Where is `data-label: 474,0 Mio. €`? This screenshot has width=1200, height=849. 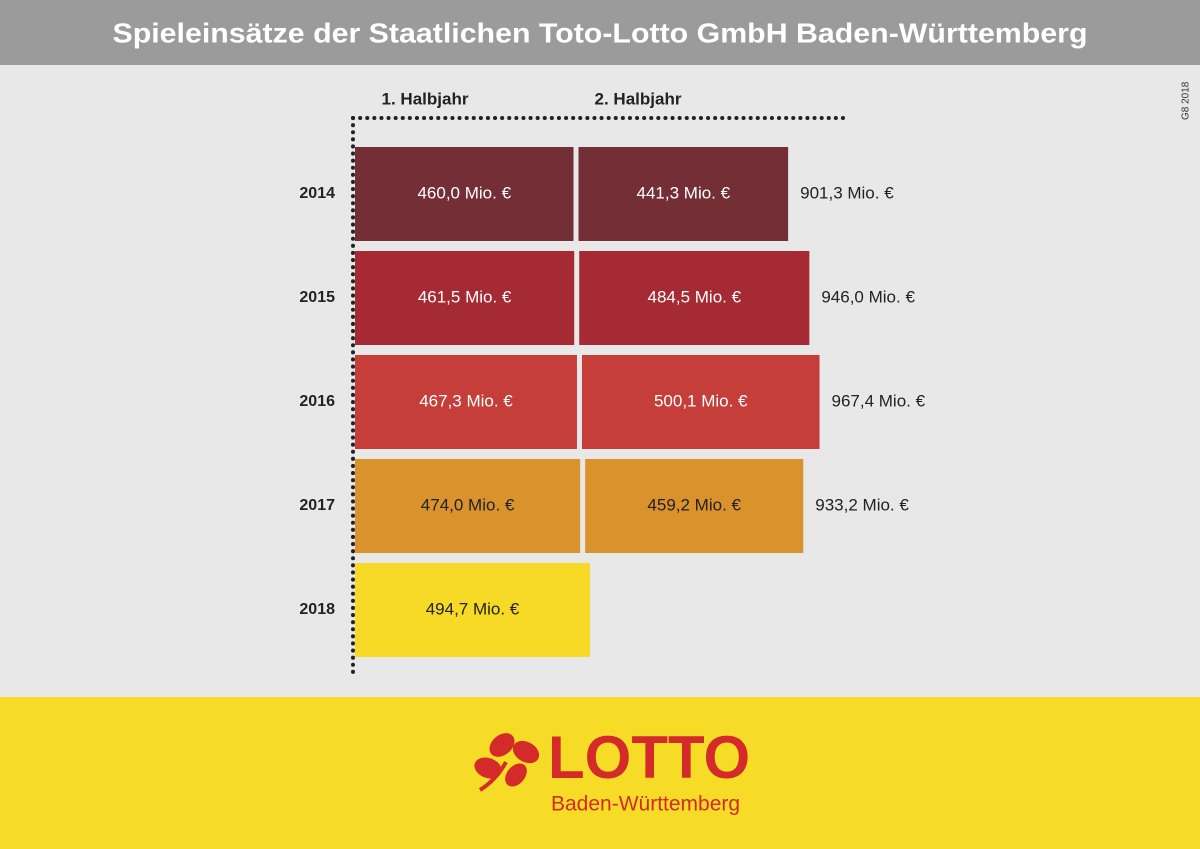
data-label: 474,0 Mio. € is located at coordinates (468, 504).